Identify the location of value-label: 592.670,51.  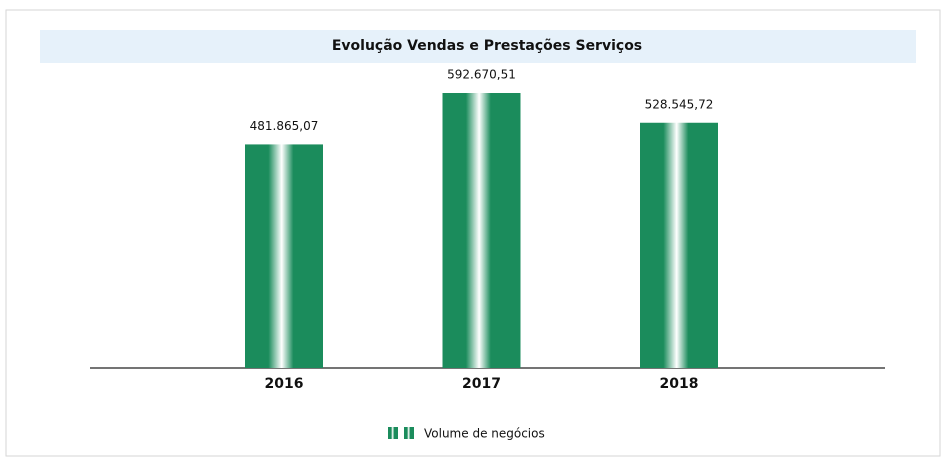
(481, 75).